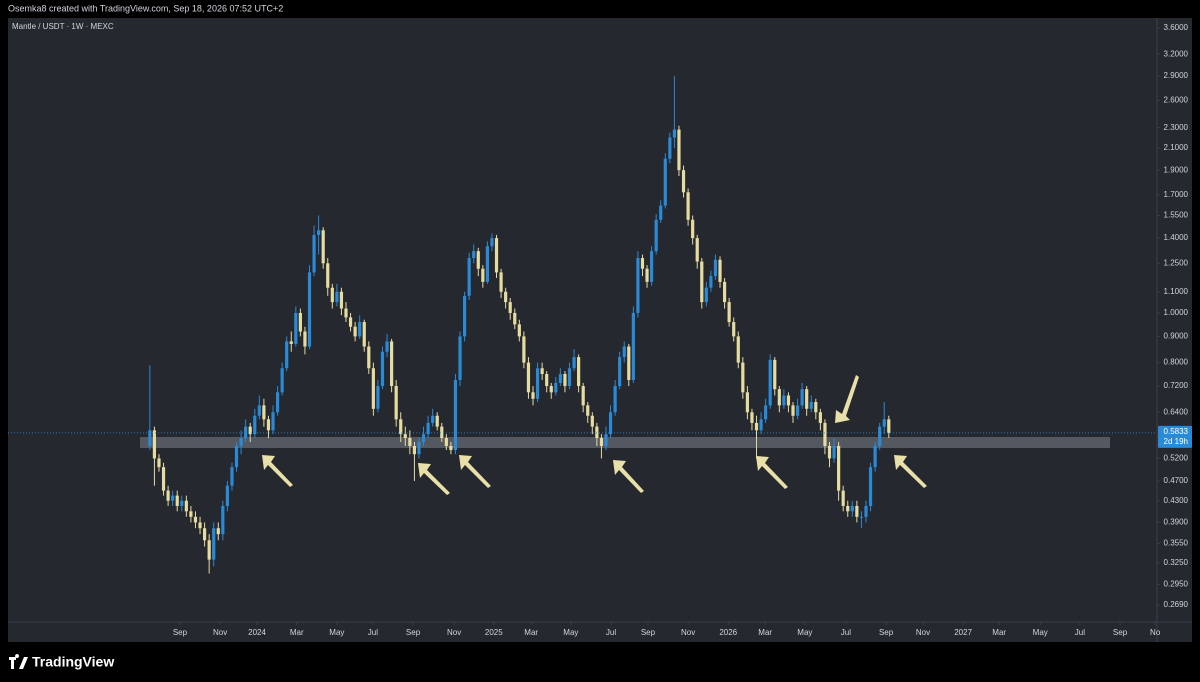 The height and width of the screenshot is (682, 1200). What do you see at coordinates (73, 662) in the screenshot?
I see `logo-text: TradingView` at bounding box center [73, 662].